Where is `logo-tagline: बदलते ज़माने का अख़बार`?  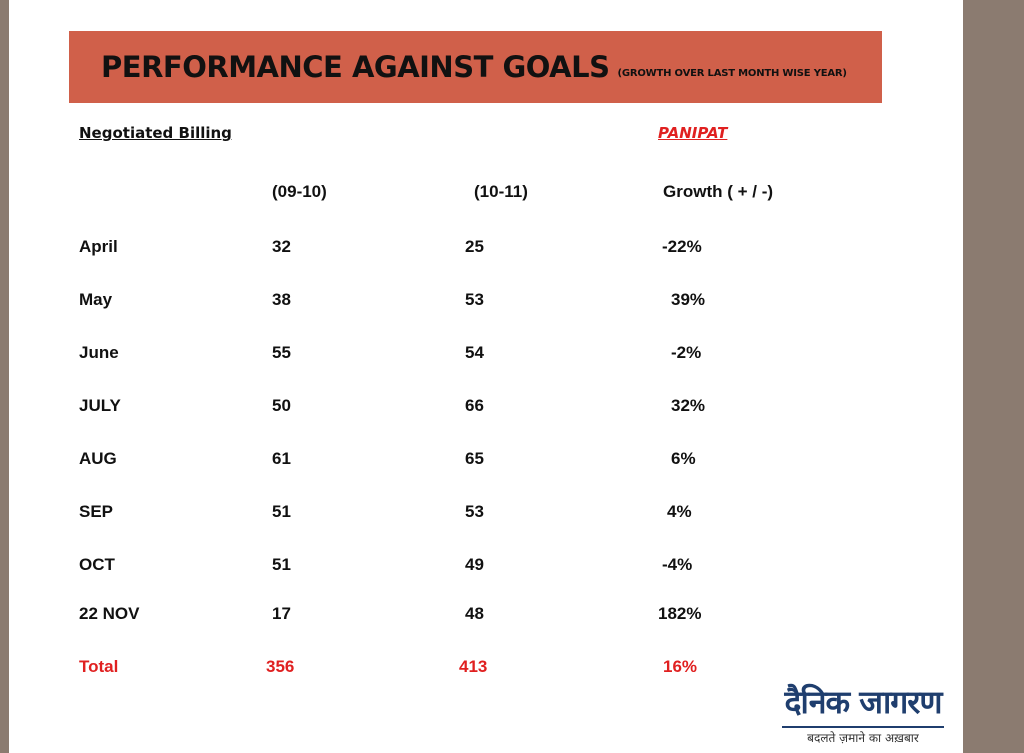
logo-tagline: बदलते ज़माने का अख़बार is located at coordinates (863, 738).